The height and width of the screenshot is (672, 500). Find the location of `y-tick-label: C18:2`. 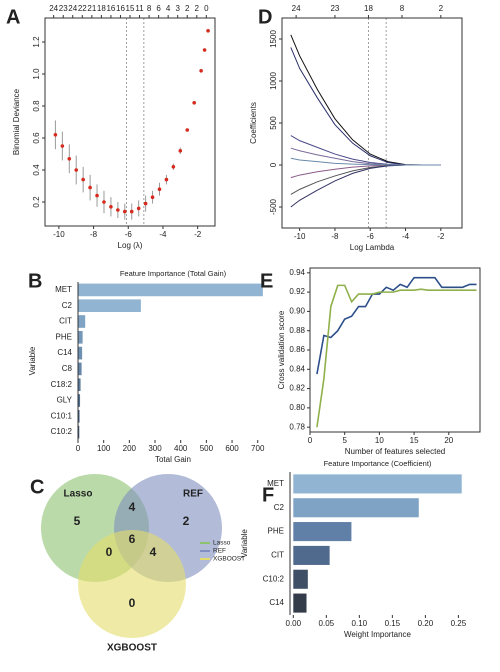

y-tick-label: C18:2 is located at coordinates (62, 384).